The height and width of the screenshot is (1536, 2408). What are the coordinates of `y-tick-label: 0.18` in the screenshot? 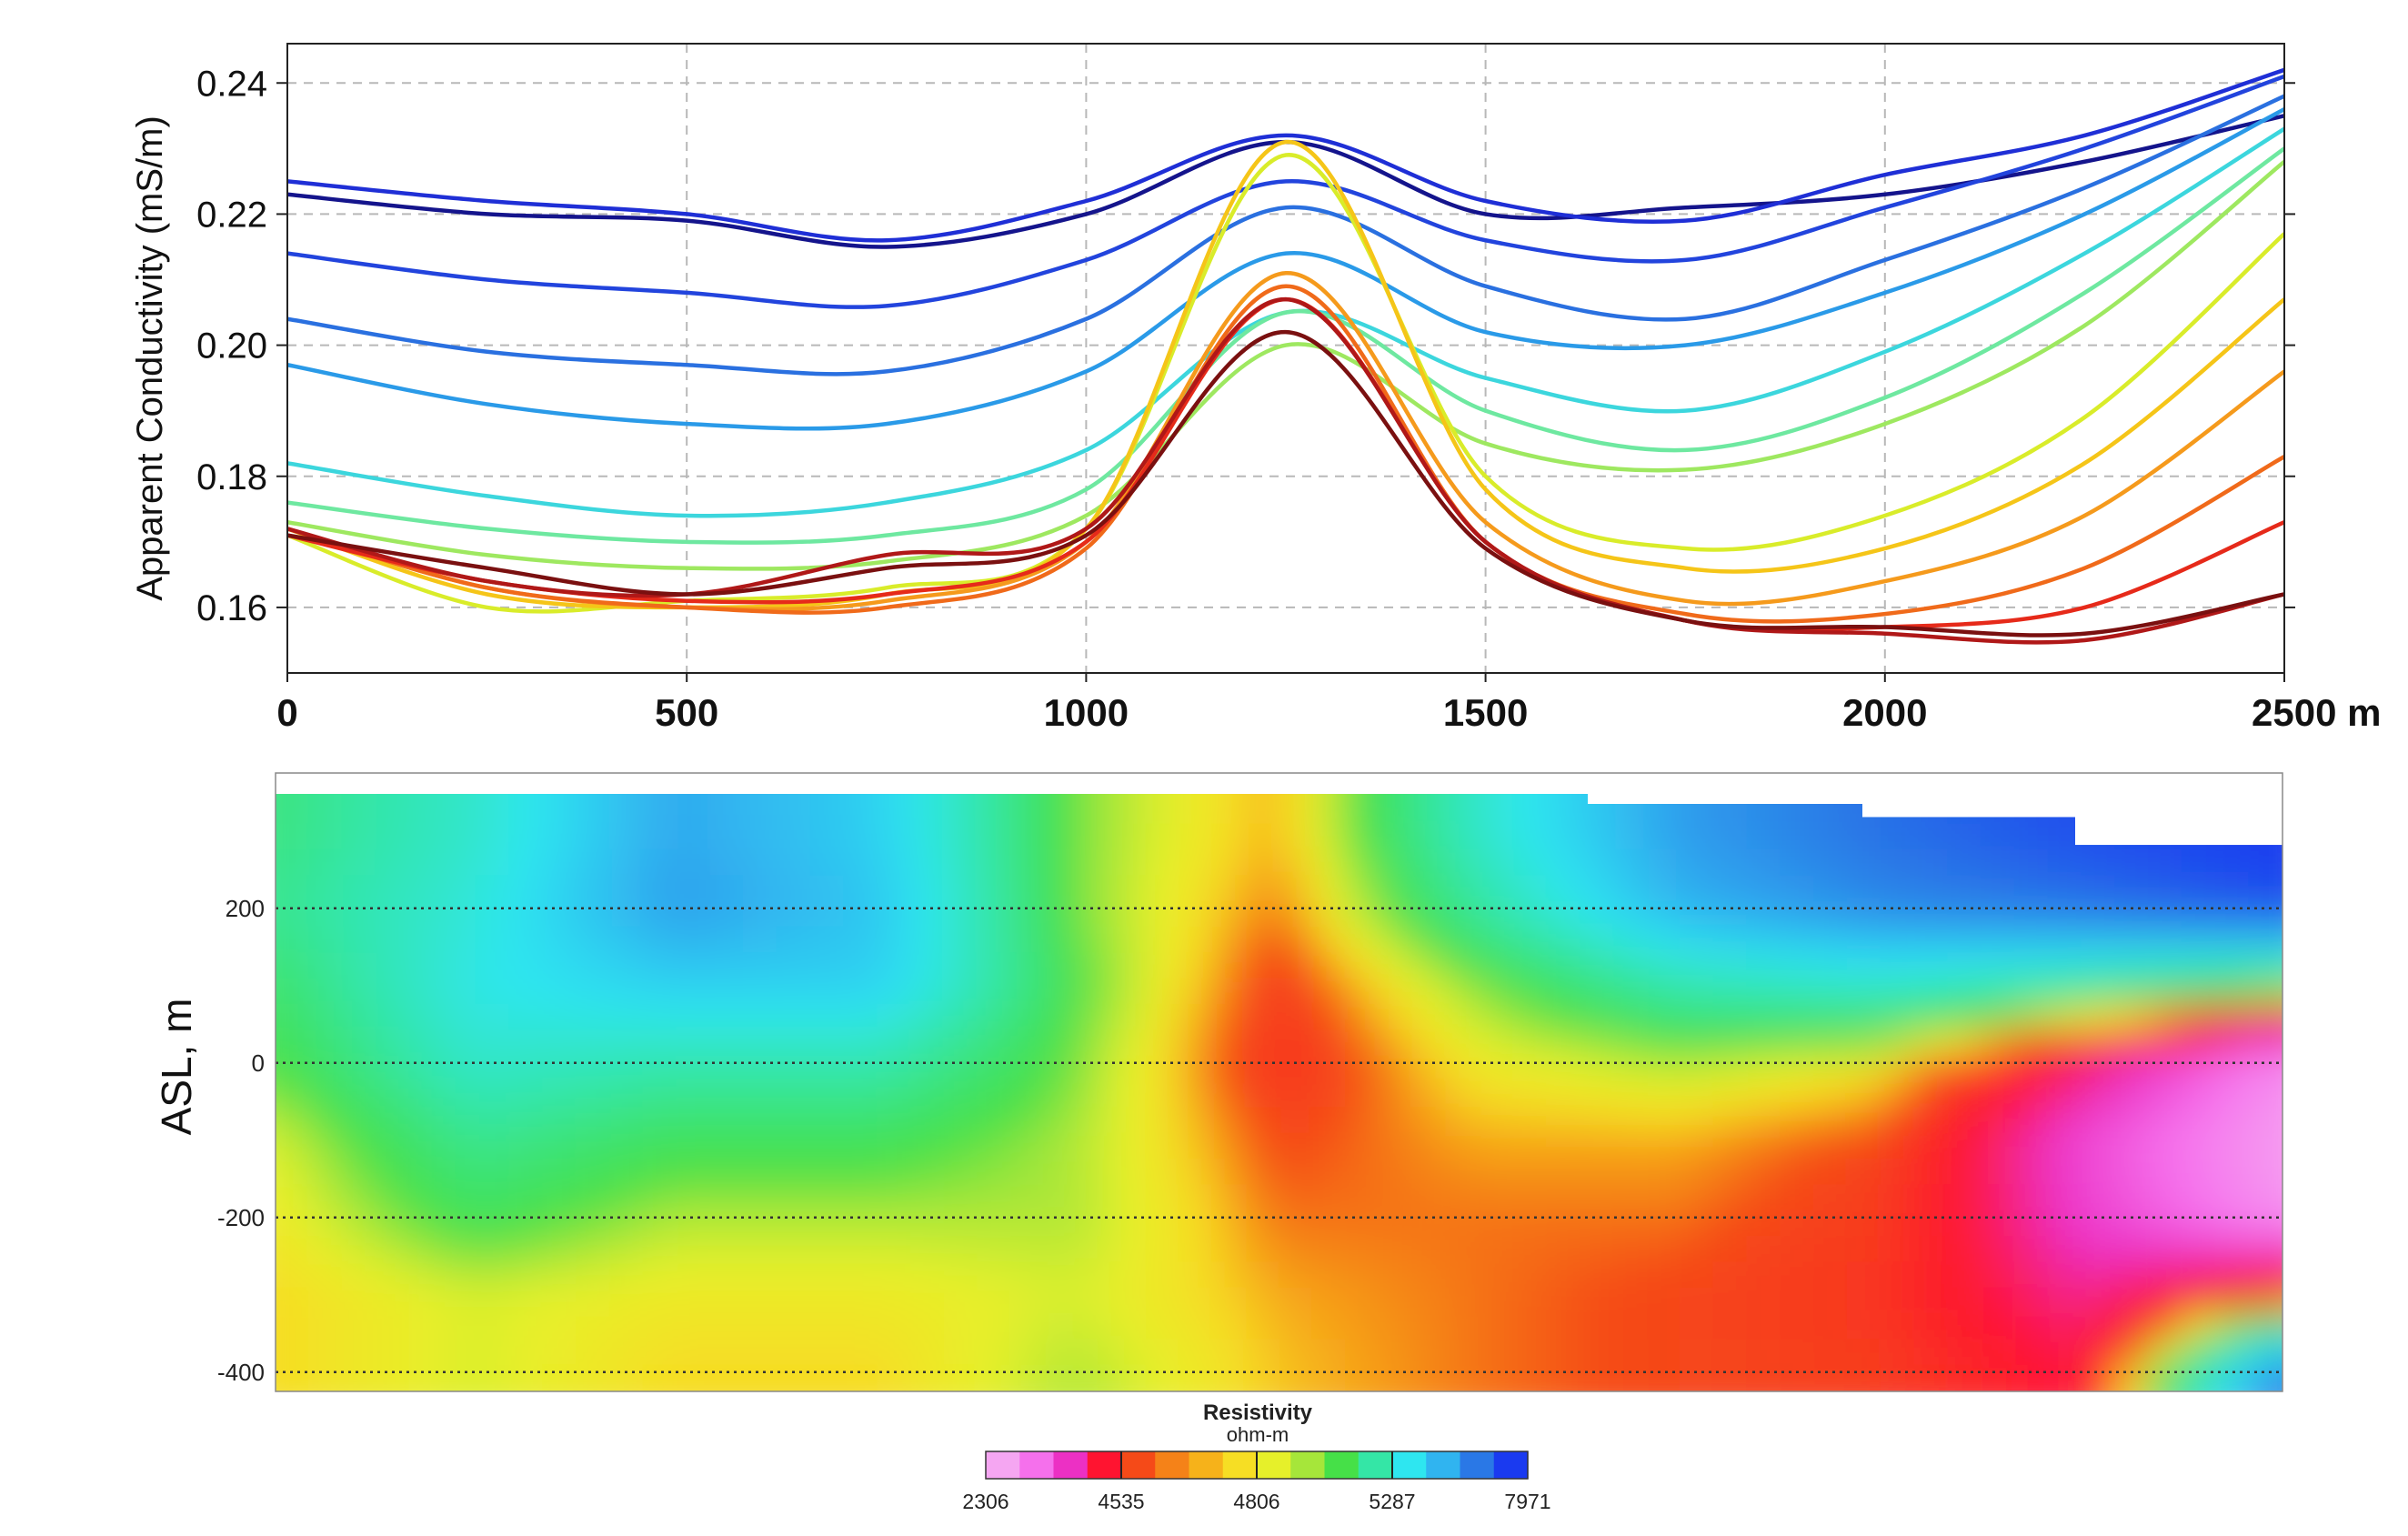 It's located at (231, 477).